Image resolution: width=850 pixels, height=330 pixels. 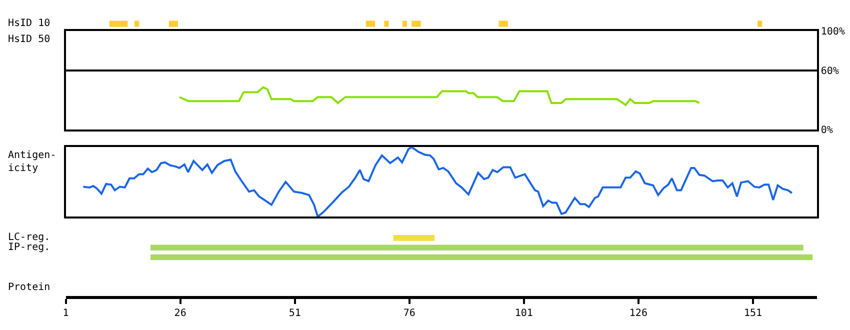 I want to click on x-tick-label: 126, so click(x=638, y=313).